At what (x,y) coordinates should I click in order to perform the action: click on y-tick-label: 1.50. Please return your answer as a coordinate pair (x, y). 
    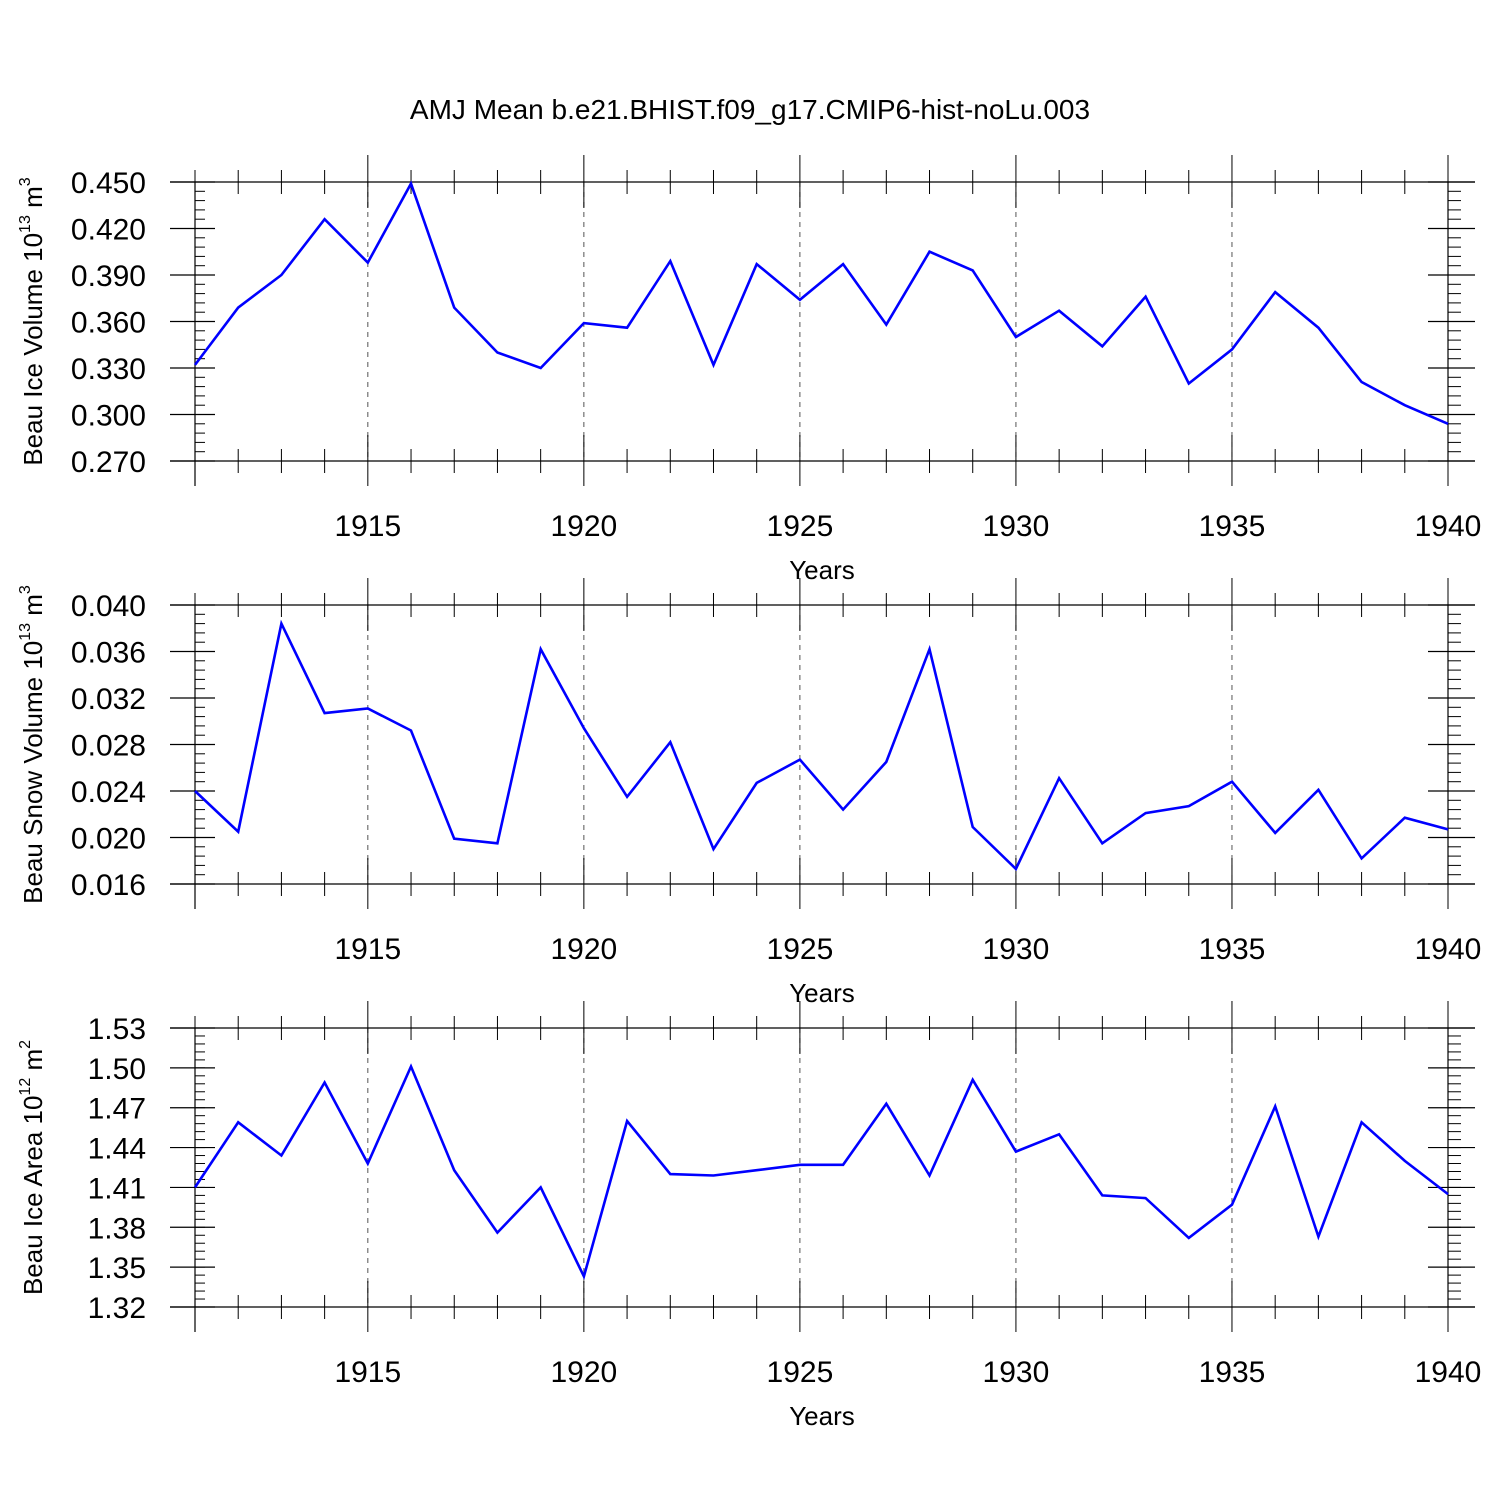
    Looking at the image, I should click on (117, 1069).